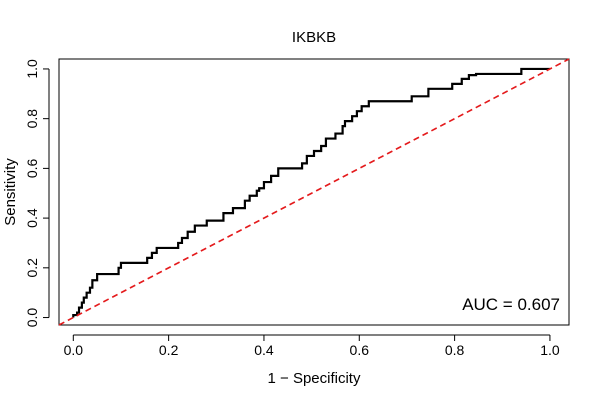 The height and width of the screenshot is (400, 600). I want to click on chart-title: IKBKB, so click(314, 37).